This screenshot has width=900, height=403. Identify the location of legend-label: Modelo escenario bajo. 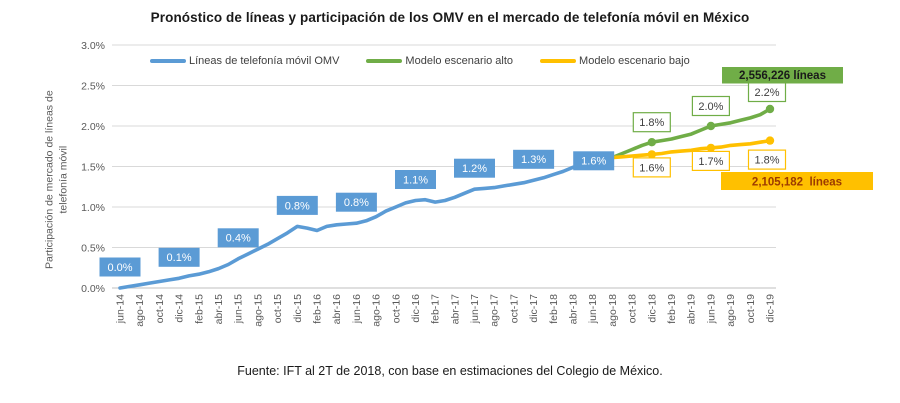
(634, 61).